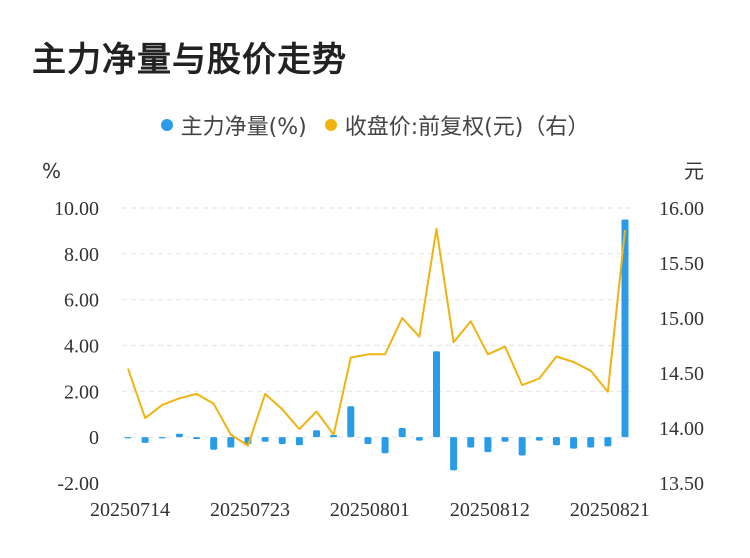 This screenshot has width=750, height=558. I want to click on y-left-tick-label: 6.00, so click(81, 301).